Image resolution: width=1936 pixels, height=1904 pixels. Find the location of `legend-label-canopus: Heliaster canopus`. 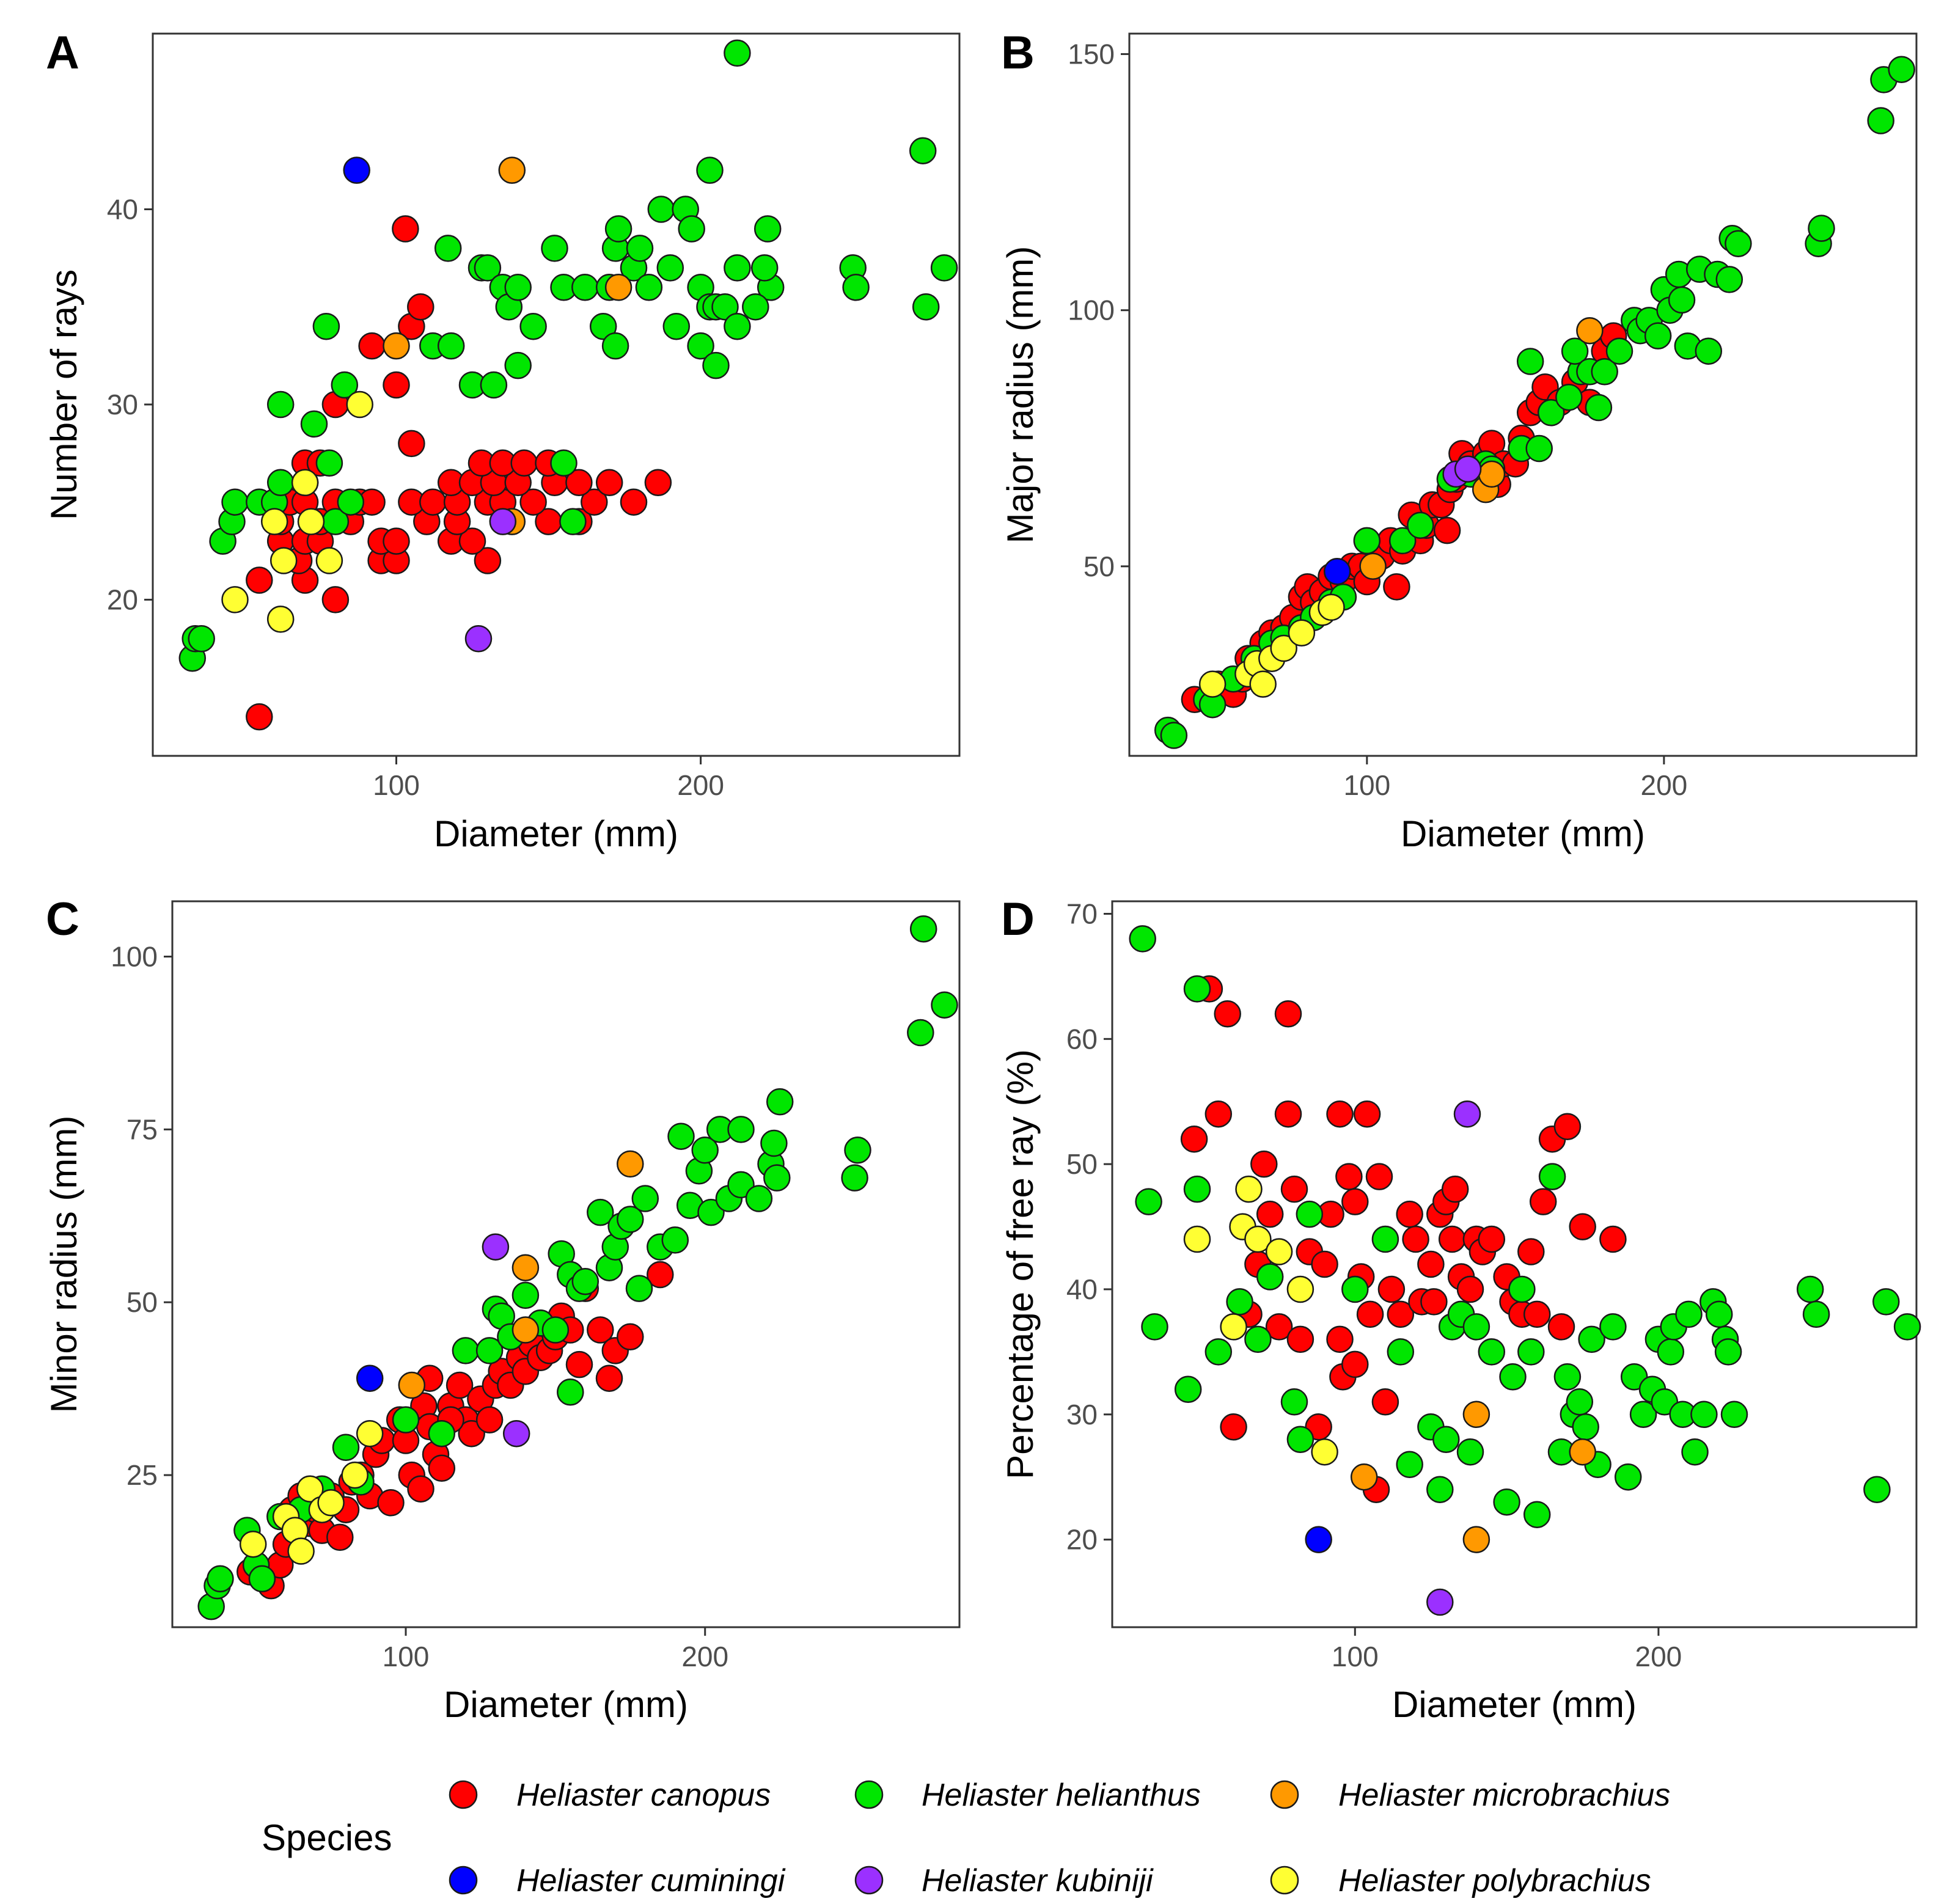

legend-label-canopus: Heliaster canopus is located at coordinates (643, 1795).